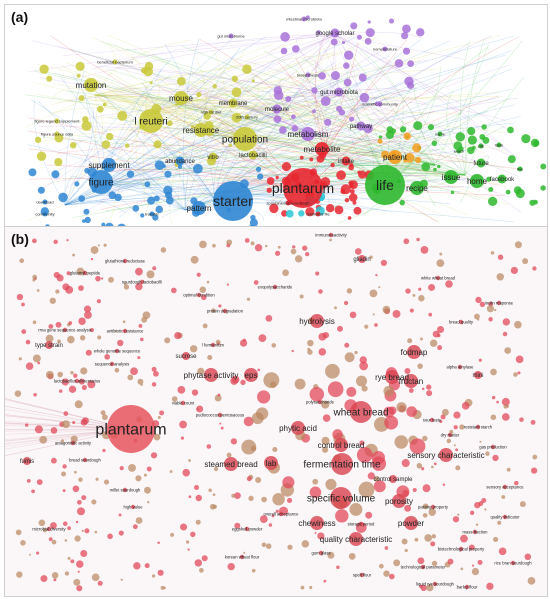 The height and width of the screenshot is (599, 550). I want to click on term-label-b: eps, so click(251, 375).